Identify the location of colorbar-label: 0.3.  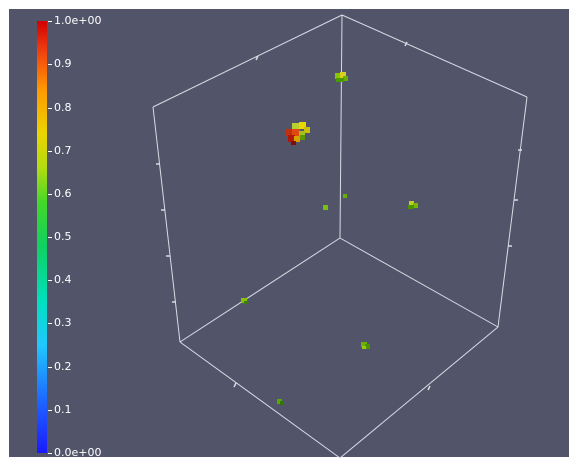
(63, 322).